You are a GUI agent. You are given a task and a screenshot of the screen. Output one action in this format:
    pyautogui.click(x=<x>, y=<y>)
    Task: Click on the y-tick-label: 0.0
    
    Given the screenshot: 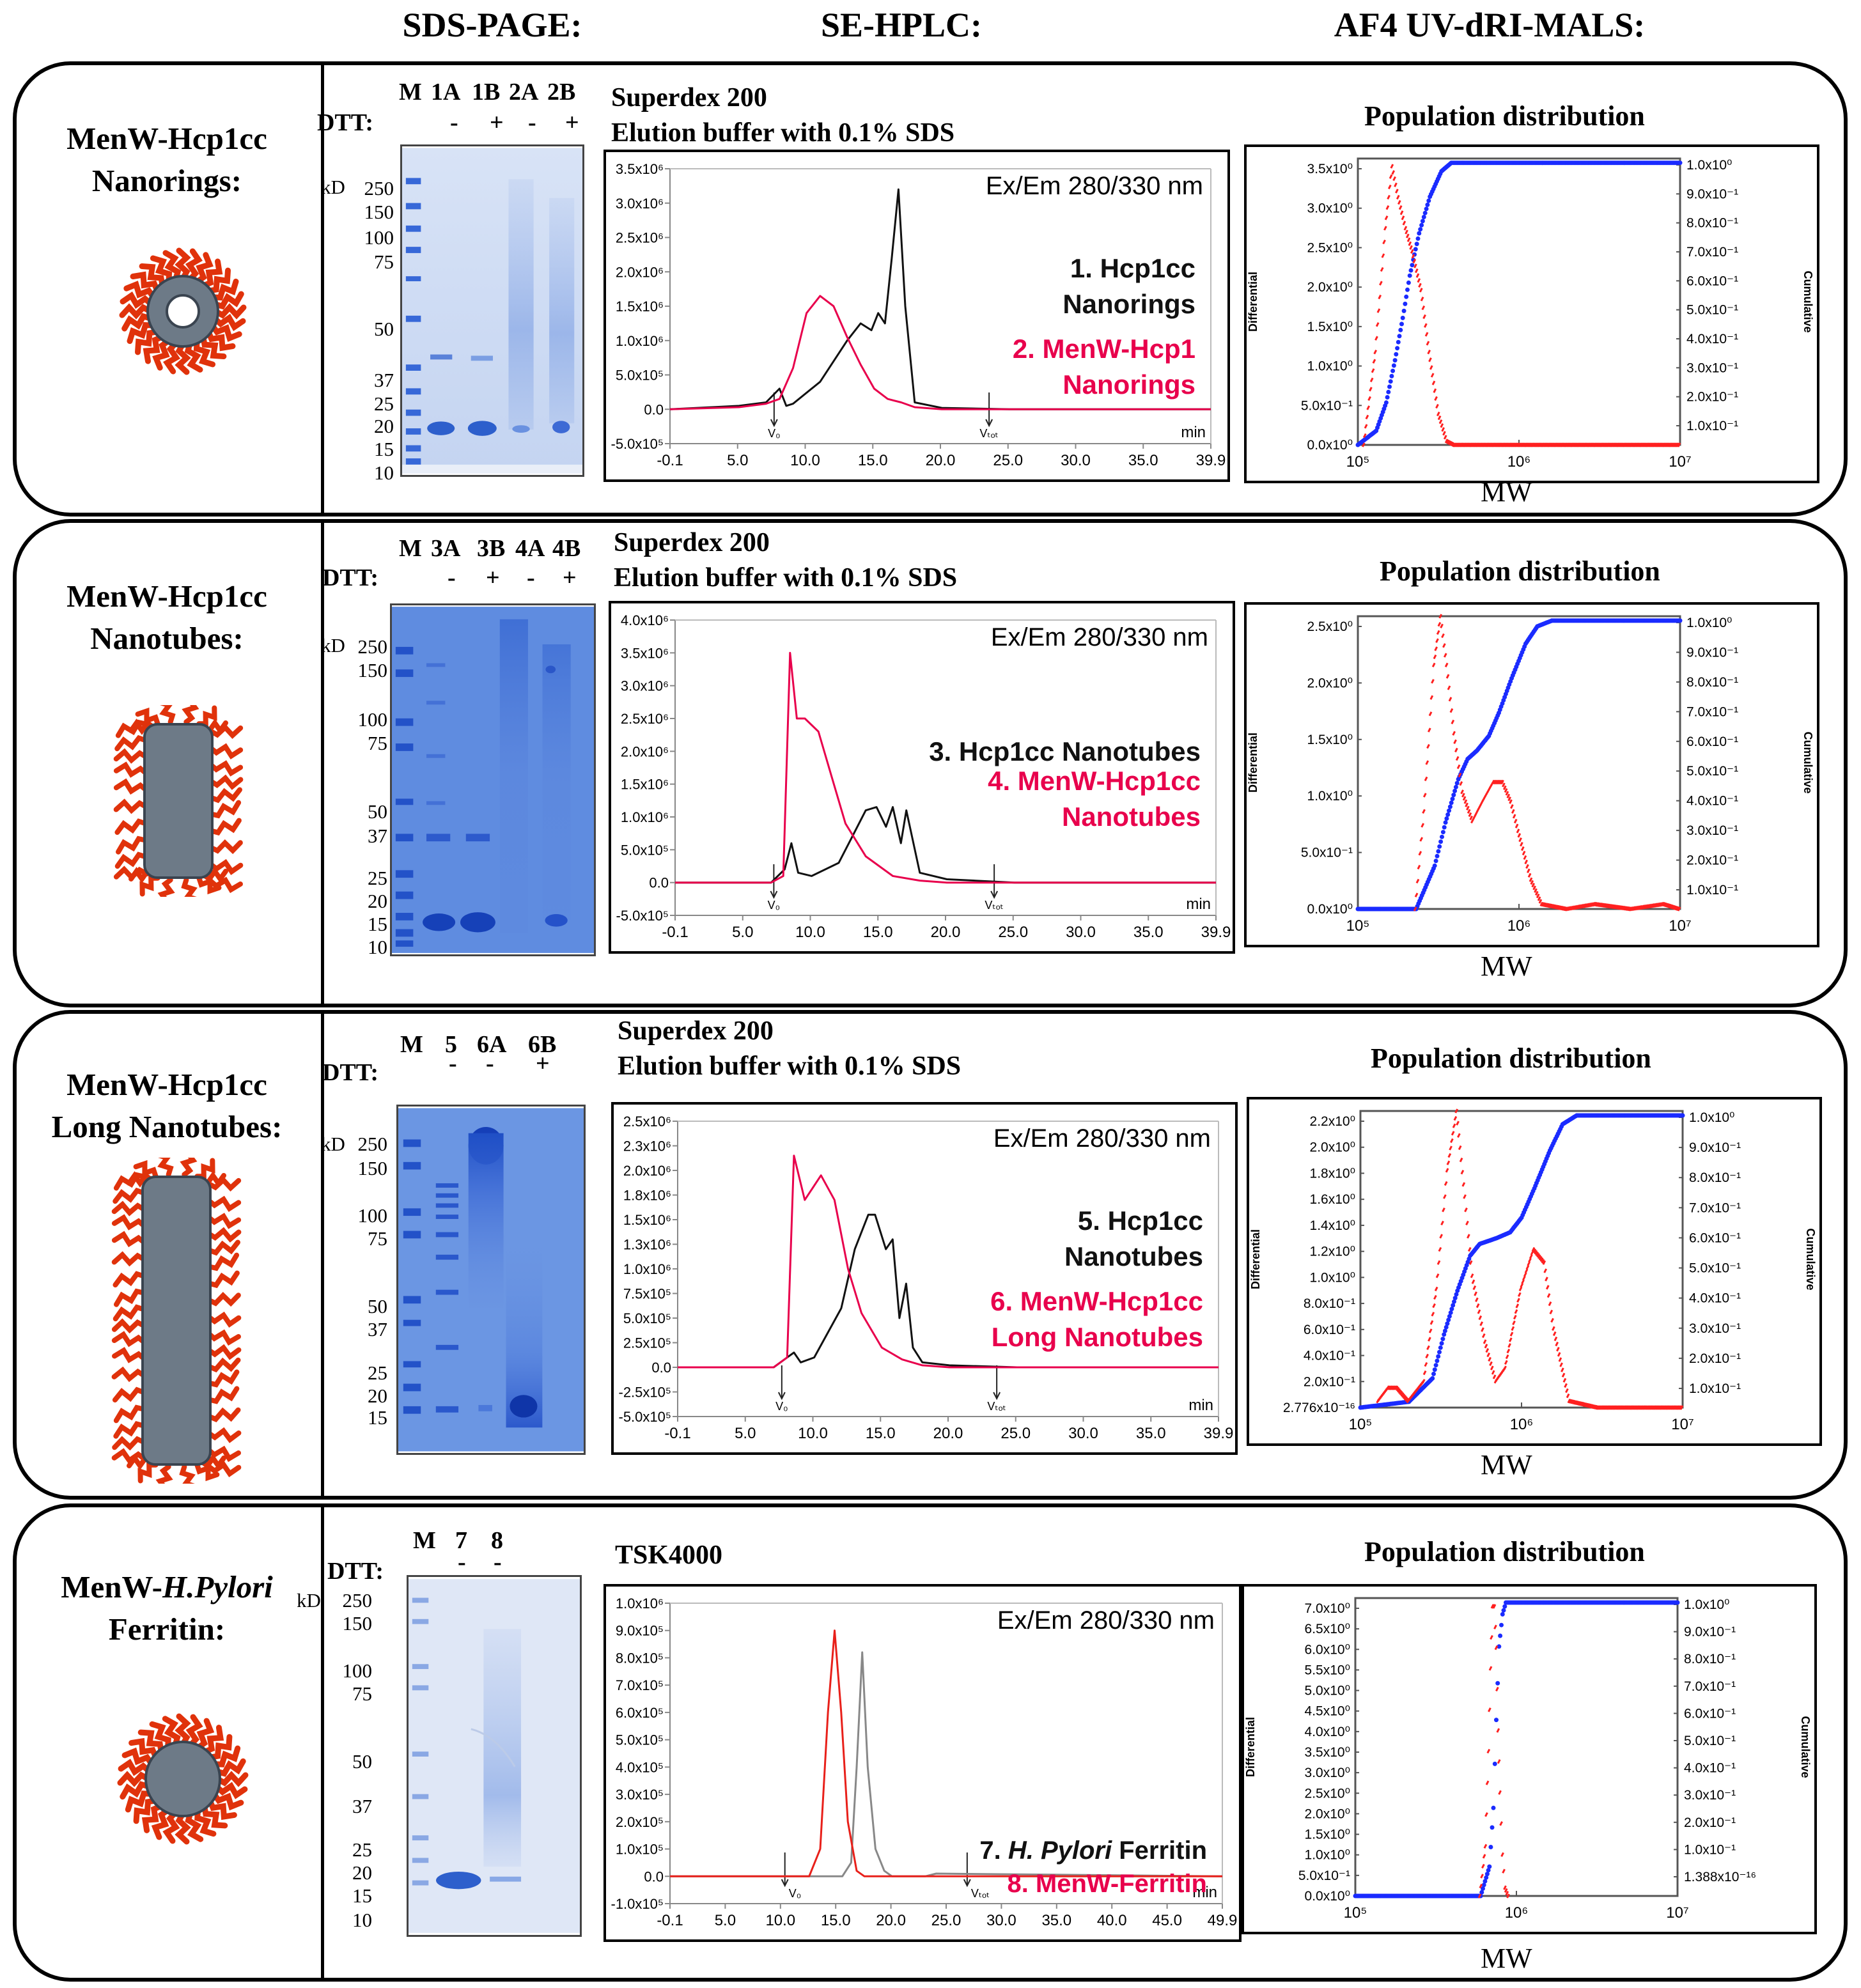 What is the action you would take?
    pyautogui.click(x=654, y=1876)
    